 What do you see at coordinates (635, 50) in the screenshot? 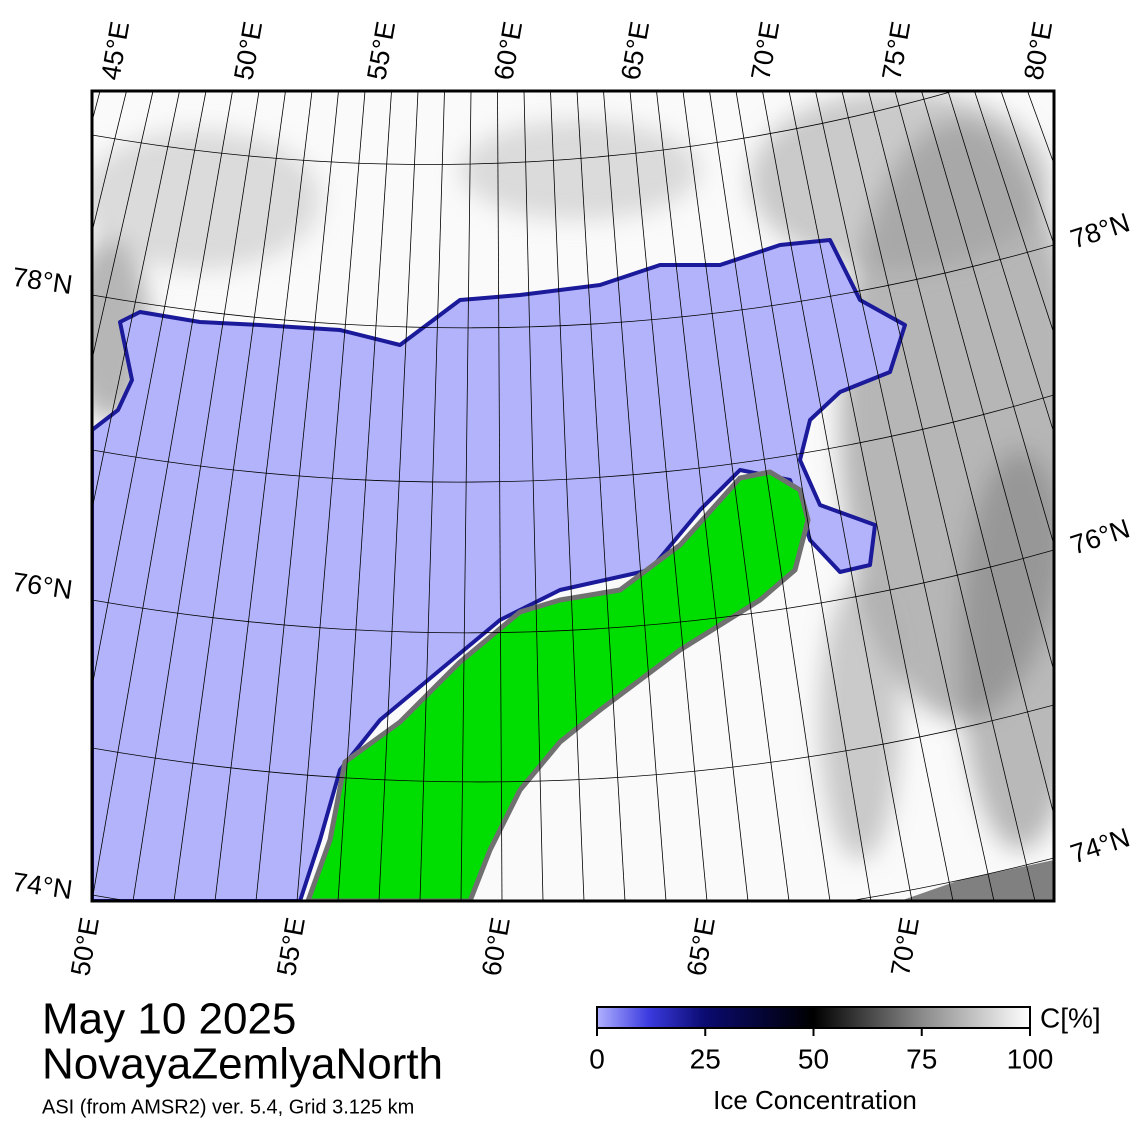
I see `top-lon-label: 65°E` at bounding box center [635, 50].